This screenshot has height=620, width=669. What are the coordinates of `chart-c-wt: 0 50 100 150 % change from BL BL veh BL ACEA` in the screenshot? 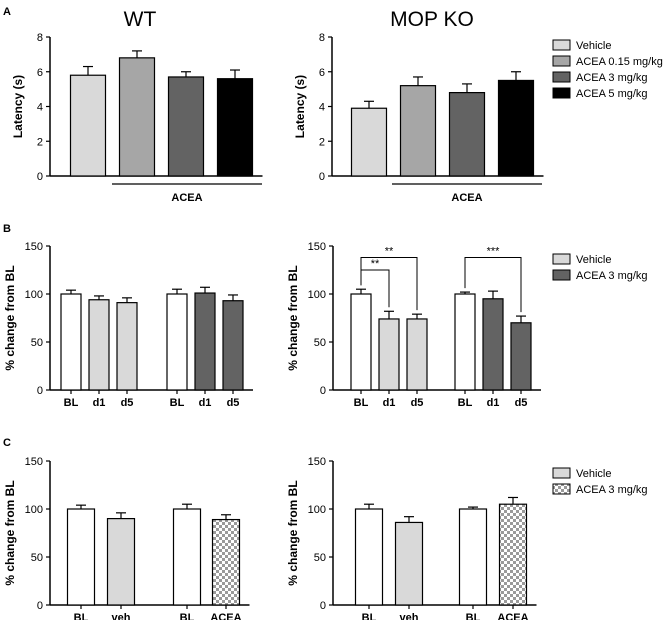 It's located at (126, 538).